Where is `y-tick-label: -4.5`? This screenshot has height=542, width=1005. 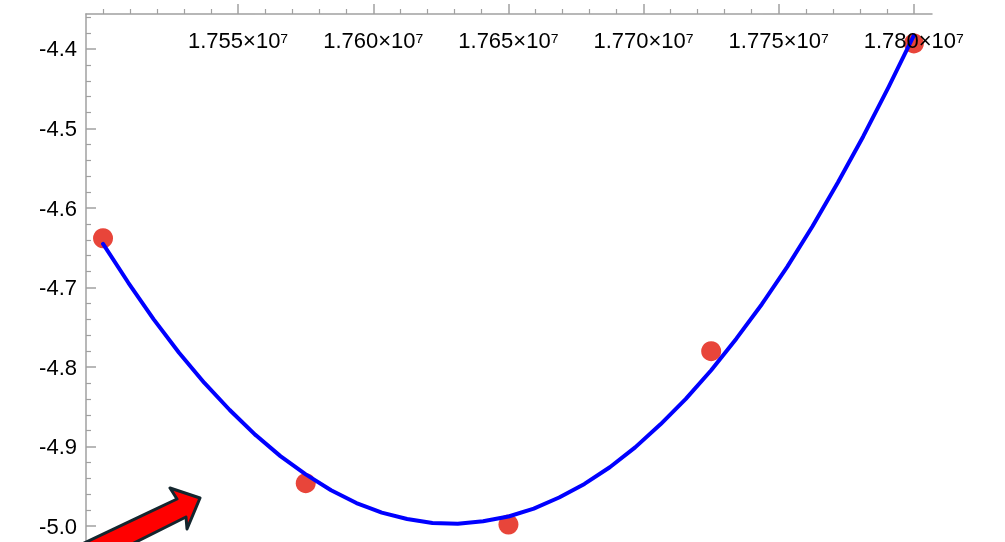
y-tick-label: -4.5 is located at coordinates (58, 129).